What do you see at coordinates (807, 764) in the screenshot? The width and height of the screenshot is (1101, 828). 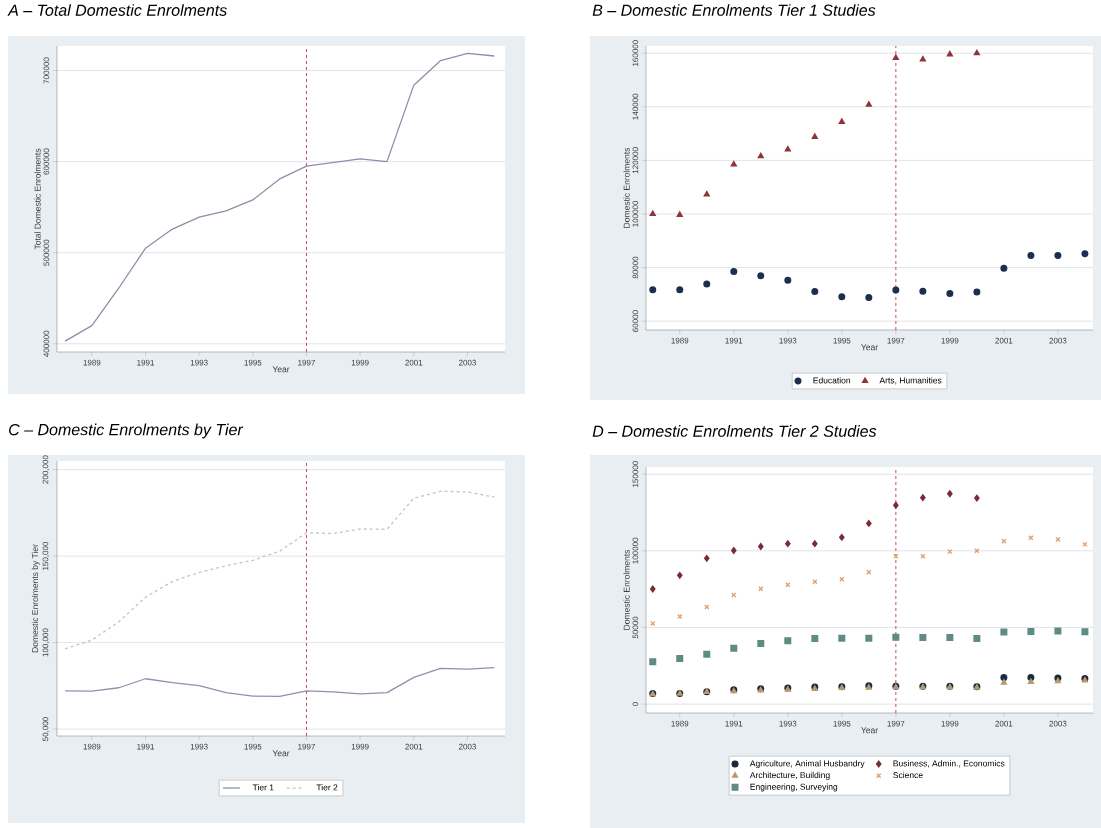 I see `legend-label: Agriculture, Animal Husbandry` at bounding box center [807, 764].